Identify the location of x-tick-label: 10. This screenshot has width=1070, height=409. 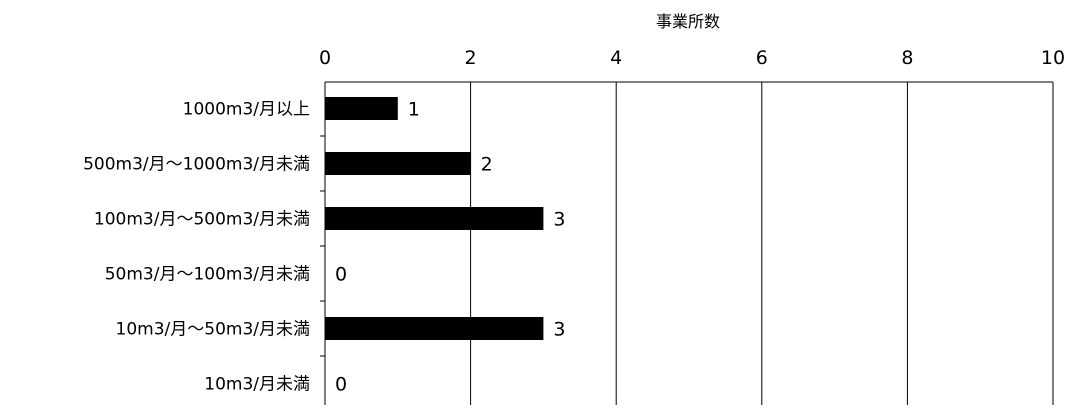
(1053, 58).